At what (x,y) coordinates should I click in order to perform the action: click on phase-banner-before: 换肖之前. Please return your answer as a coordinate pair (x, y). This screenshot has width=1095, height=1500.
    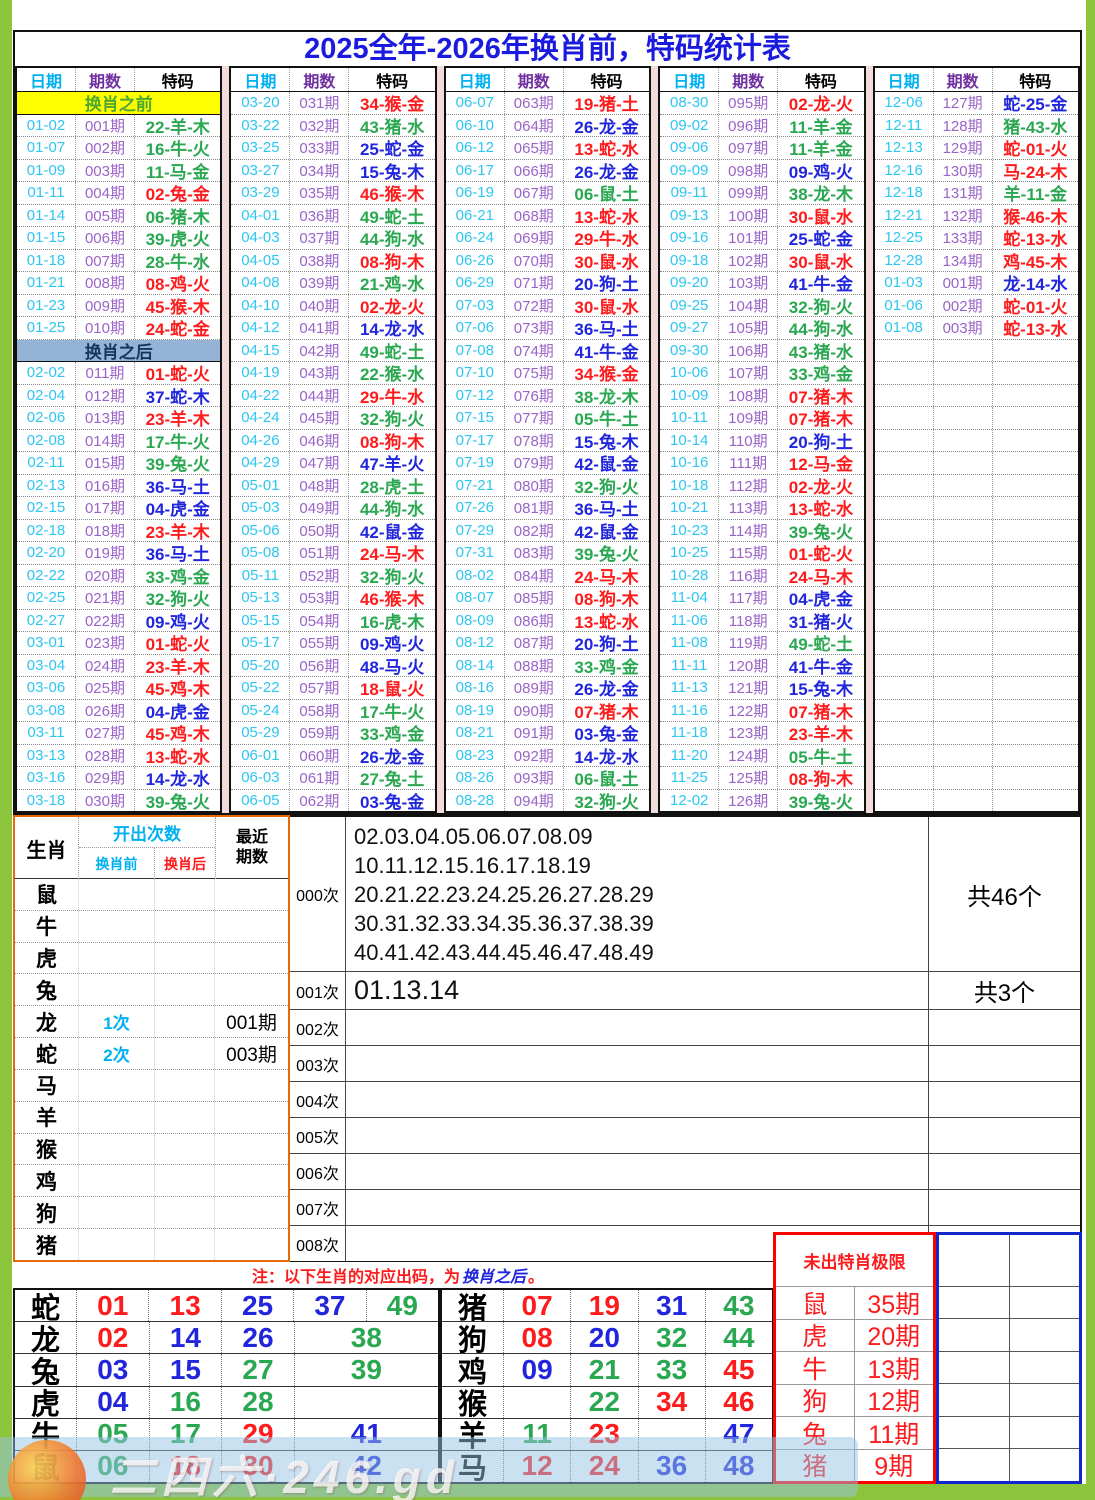
    Looking at the image, I should click on (119, 103).